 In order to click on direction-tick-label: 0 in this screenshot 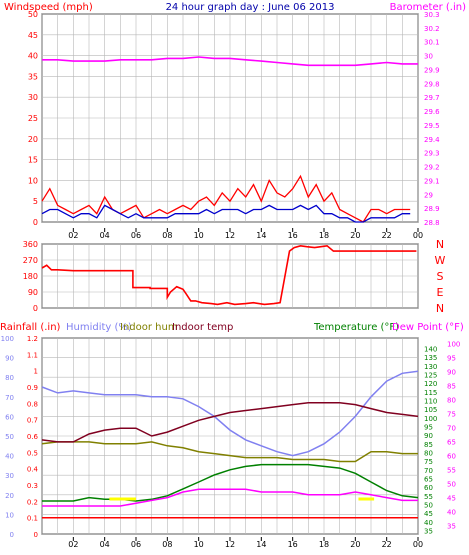, I will do `click(35, 308)`.